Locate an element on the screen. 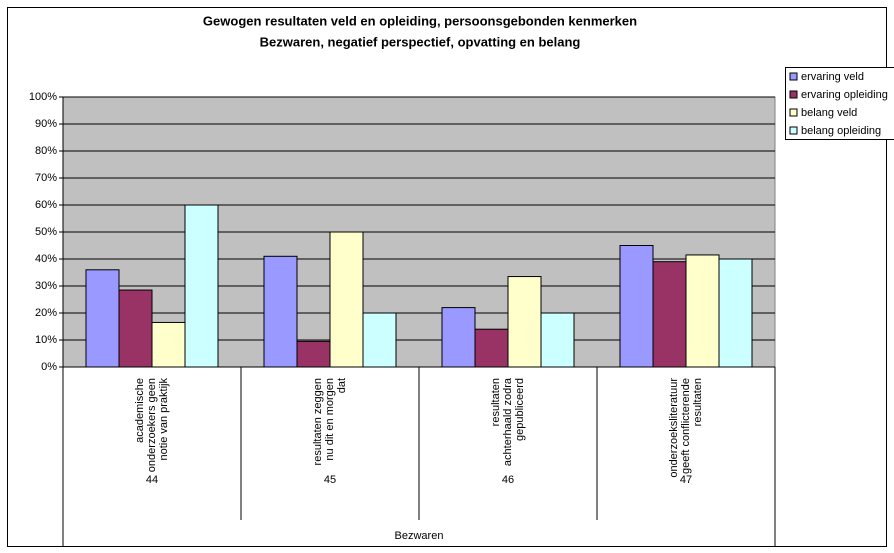  legend-label: belang veld is located at coordinates (829, 113).